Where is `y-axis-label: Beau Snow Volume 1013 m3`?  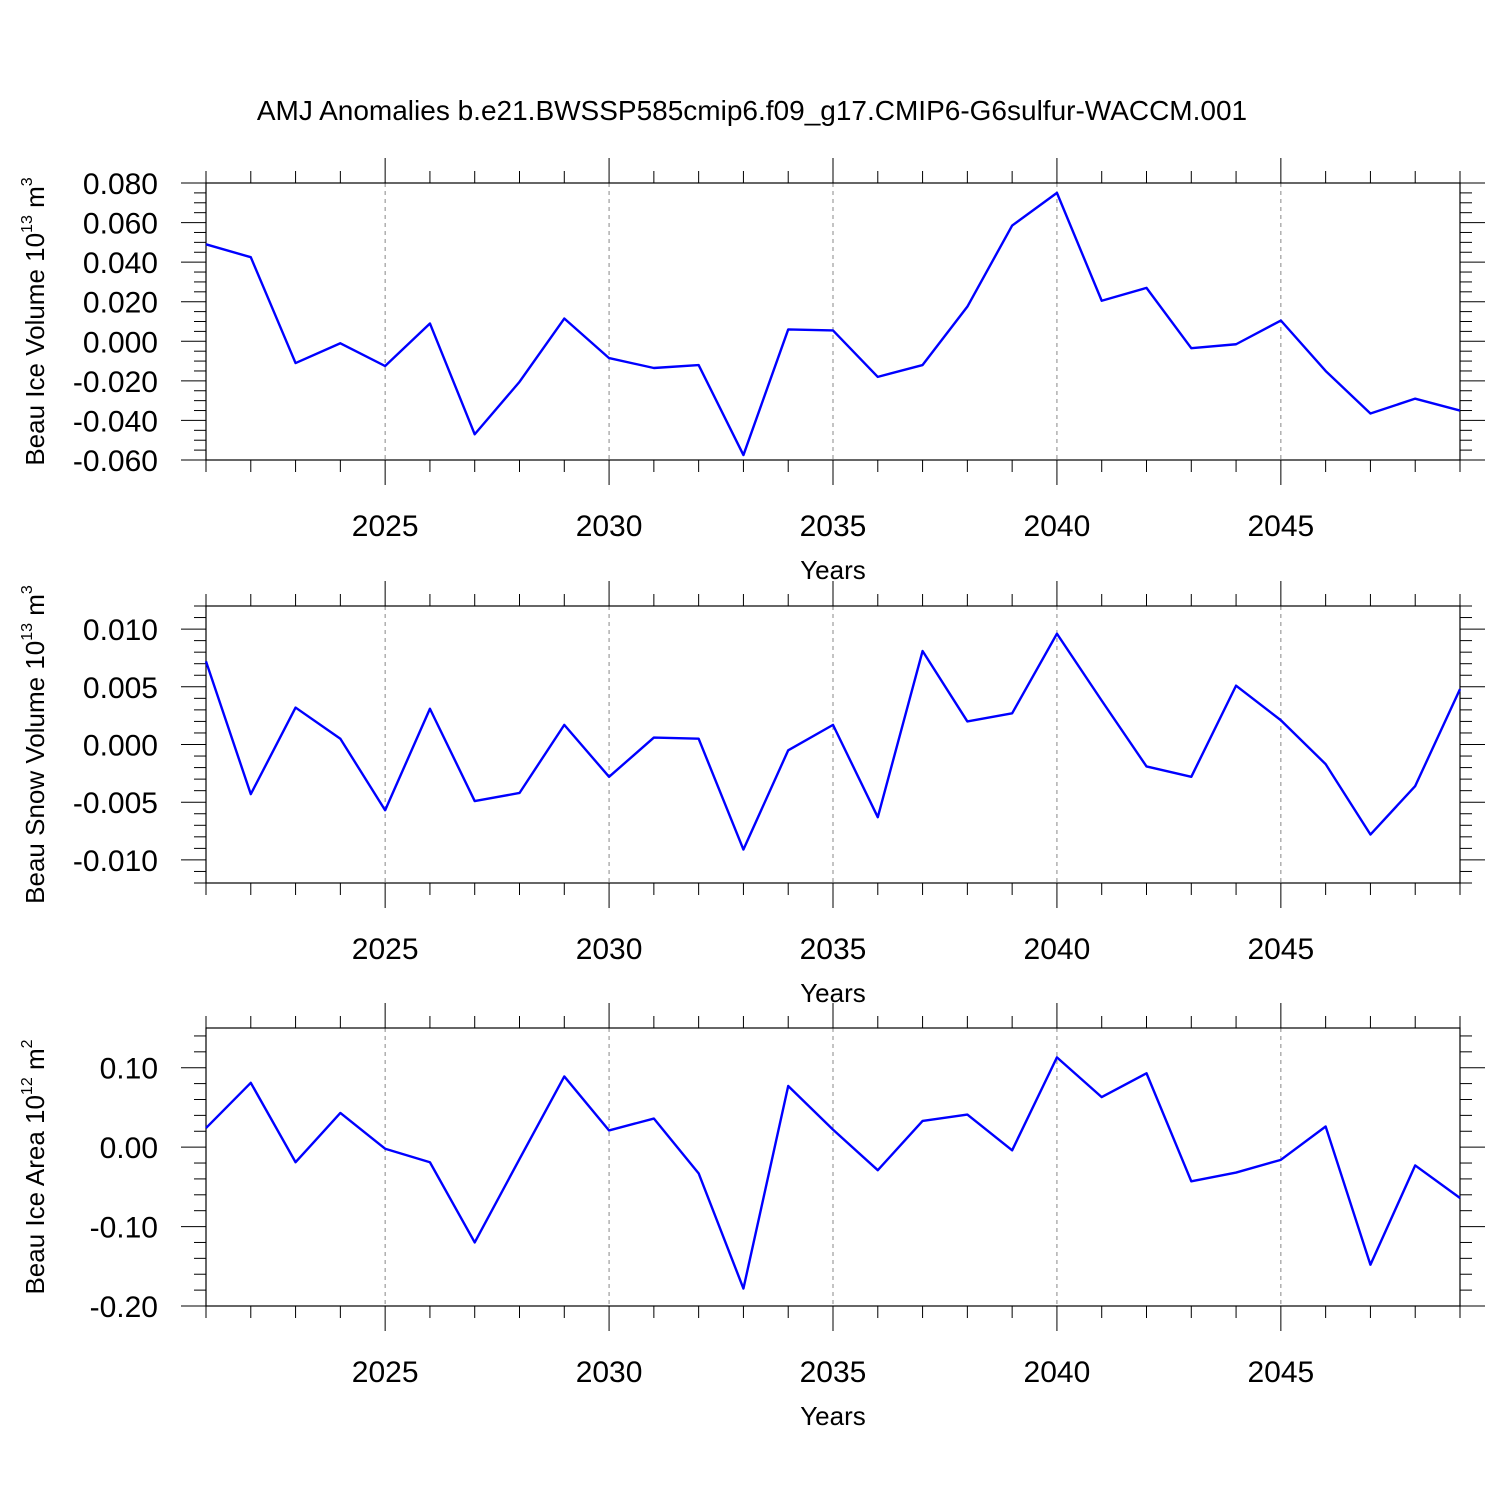 y-axis-label: Beau Snow Volume 1013 m3 is located at coordinates (34, 744).